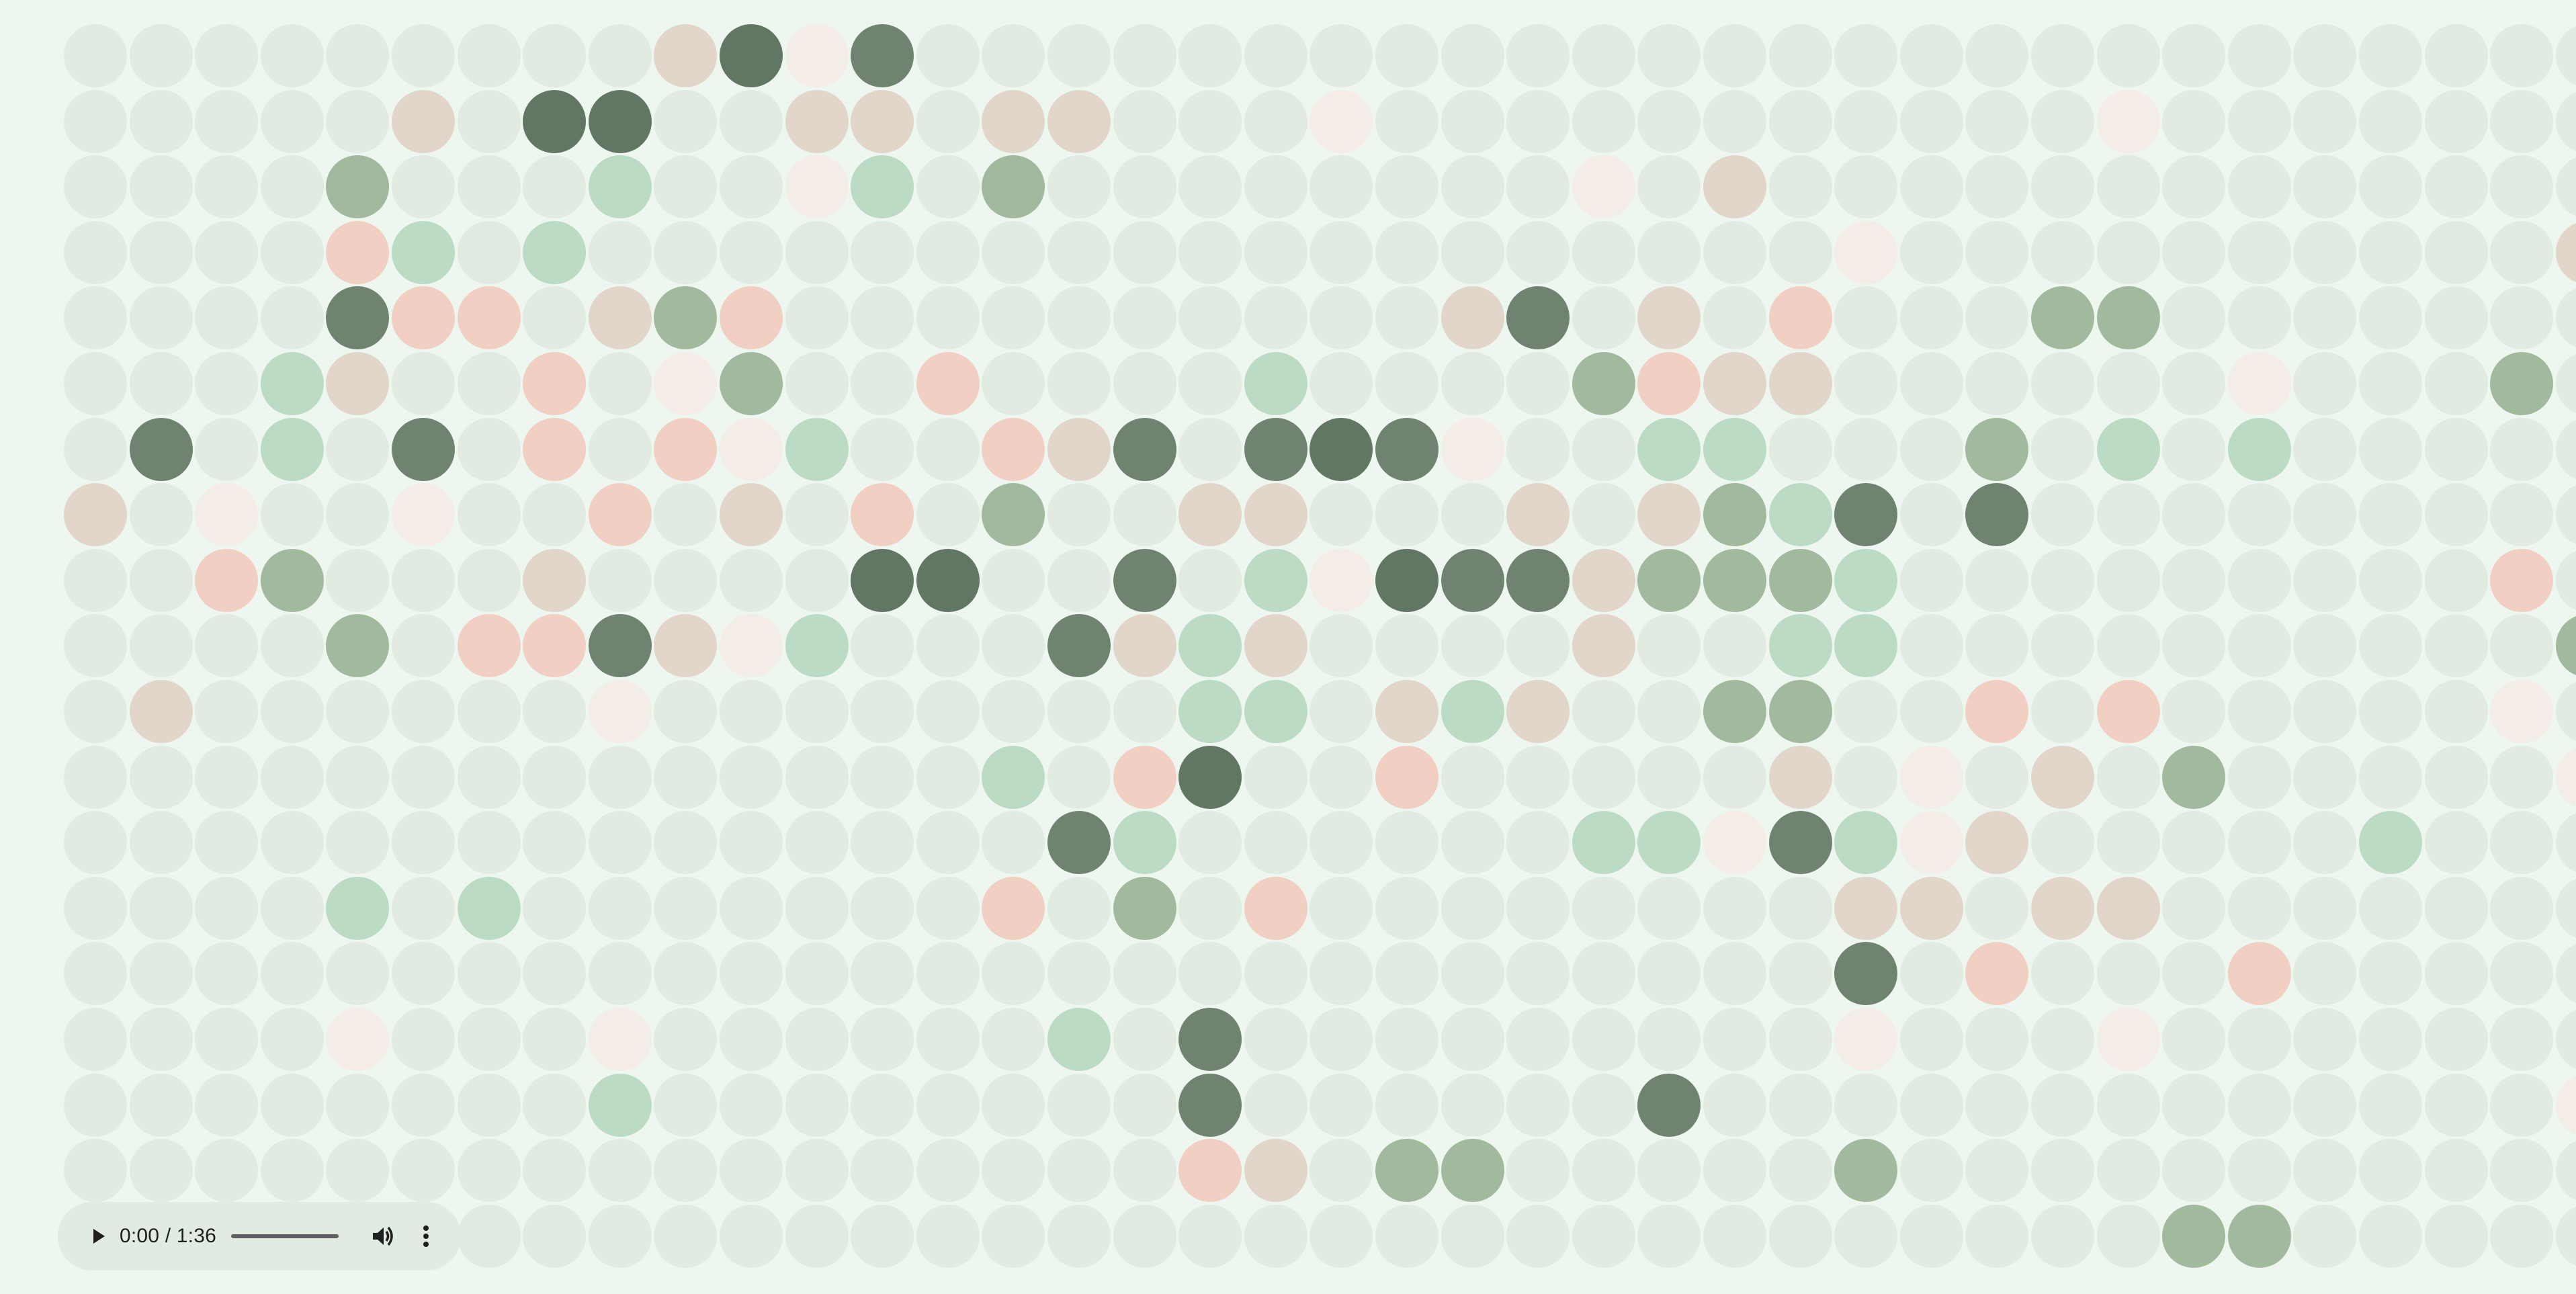  I want to click on seek-slider, so click(285, 1236).